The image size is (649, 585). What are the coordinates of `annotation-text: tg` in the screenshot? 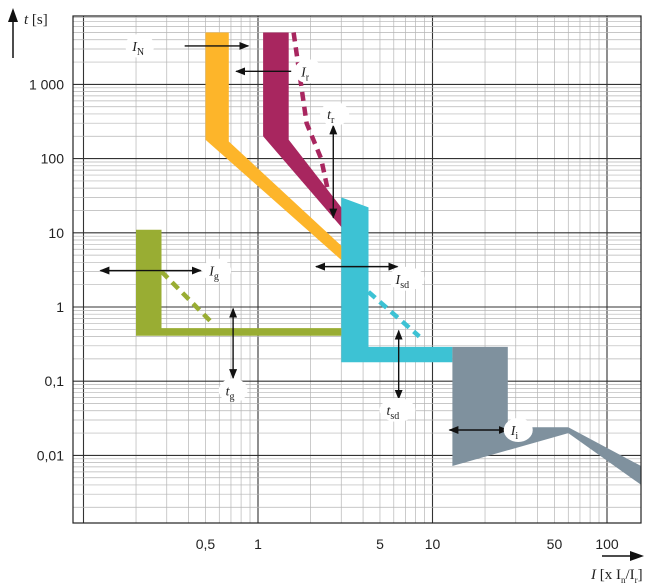 It's located at (230, 393).